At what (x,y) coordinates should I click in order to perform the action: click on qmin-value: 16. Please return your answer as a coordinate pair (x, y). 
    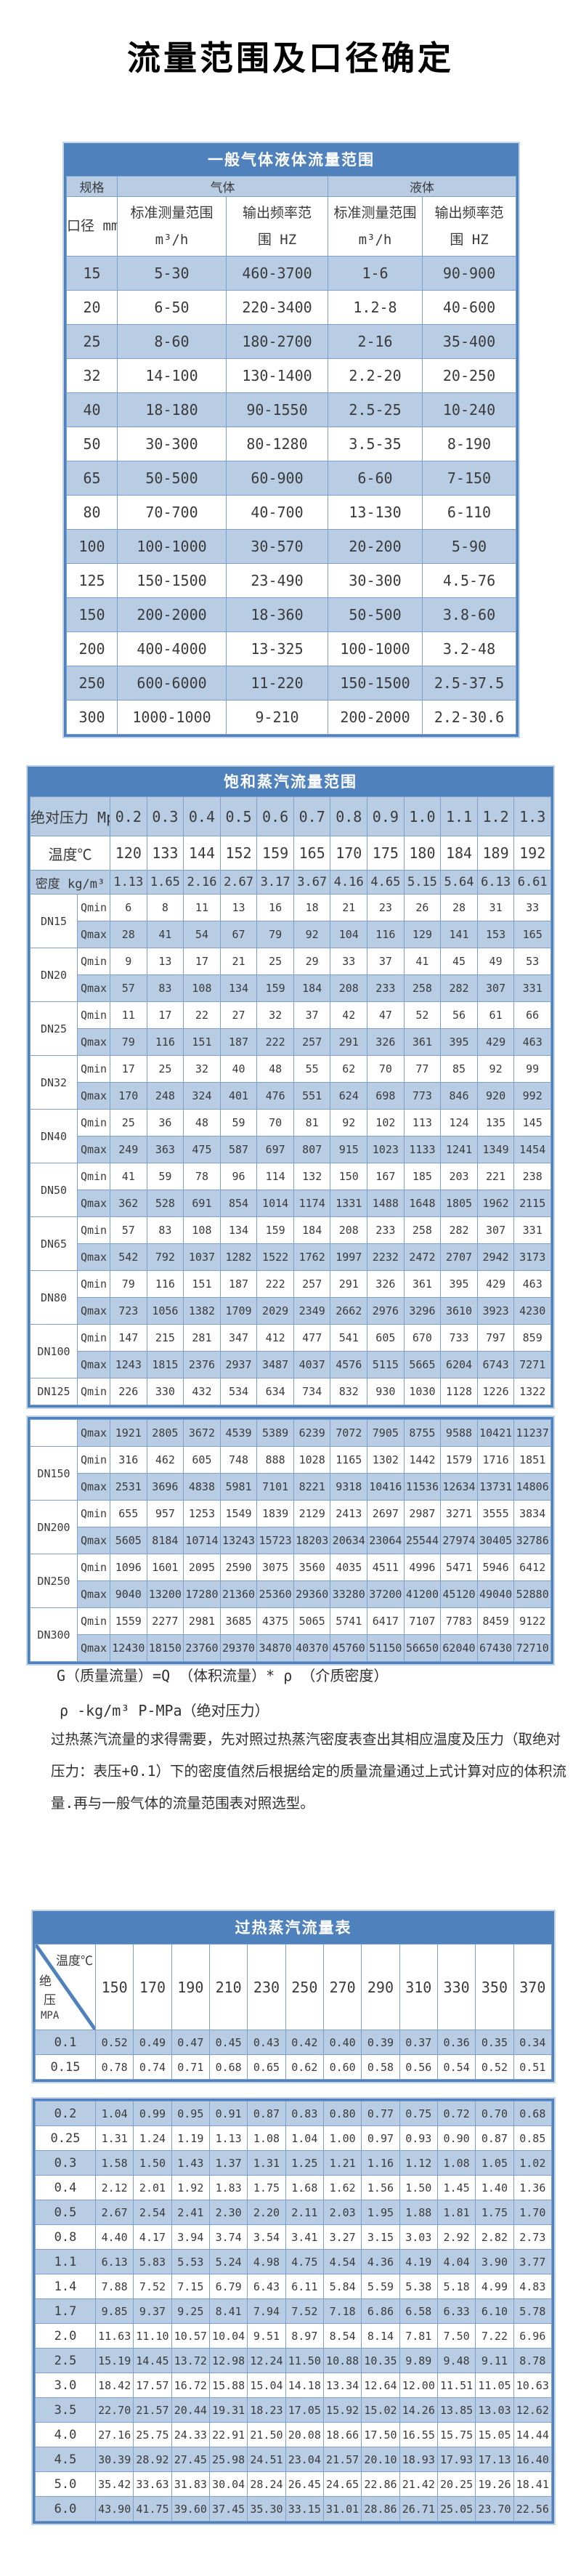
    Looking at the image, I should click on (275, 907).